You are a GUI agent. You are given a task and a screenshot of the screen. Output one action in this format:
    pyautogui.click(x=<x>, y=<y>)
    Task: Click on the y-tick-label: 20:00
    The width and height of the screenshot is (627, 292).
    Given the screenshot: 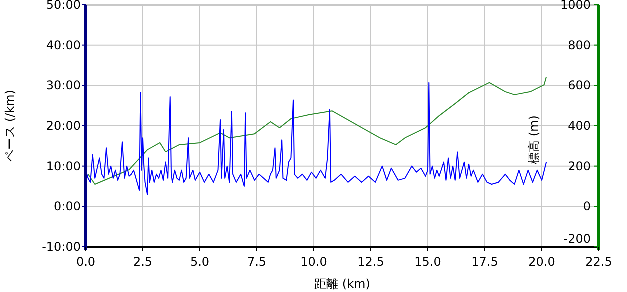 What is the action you would take?
    pyautogui.click(x=63, y=126)
    